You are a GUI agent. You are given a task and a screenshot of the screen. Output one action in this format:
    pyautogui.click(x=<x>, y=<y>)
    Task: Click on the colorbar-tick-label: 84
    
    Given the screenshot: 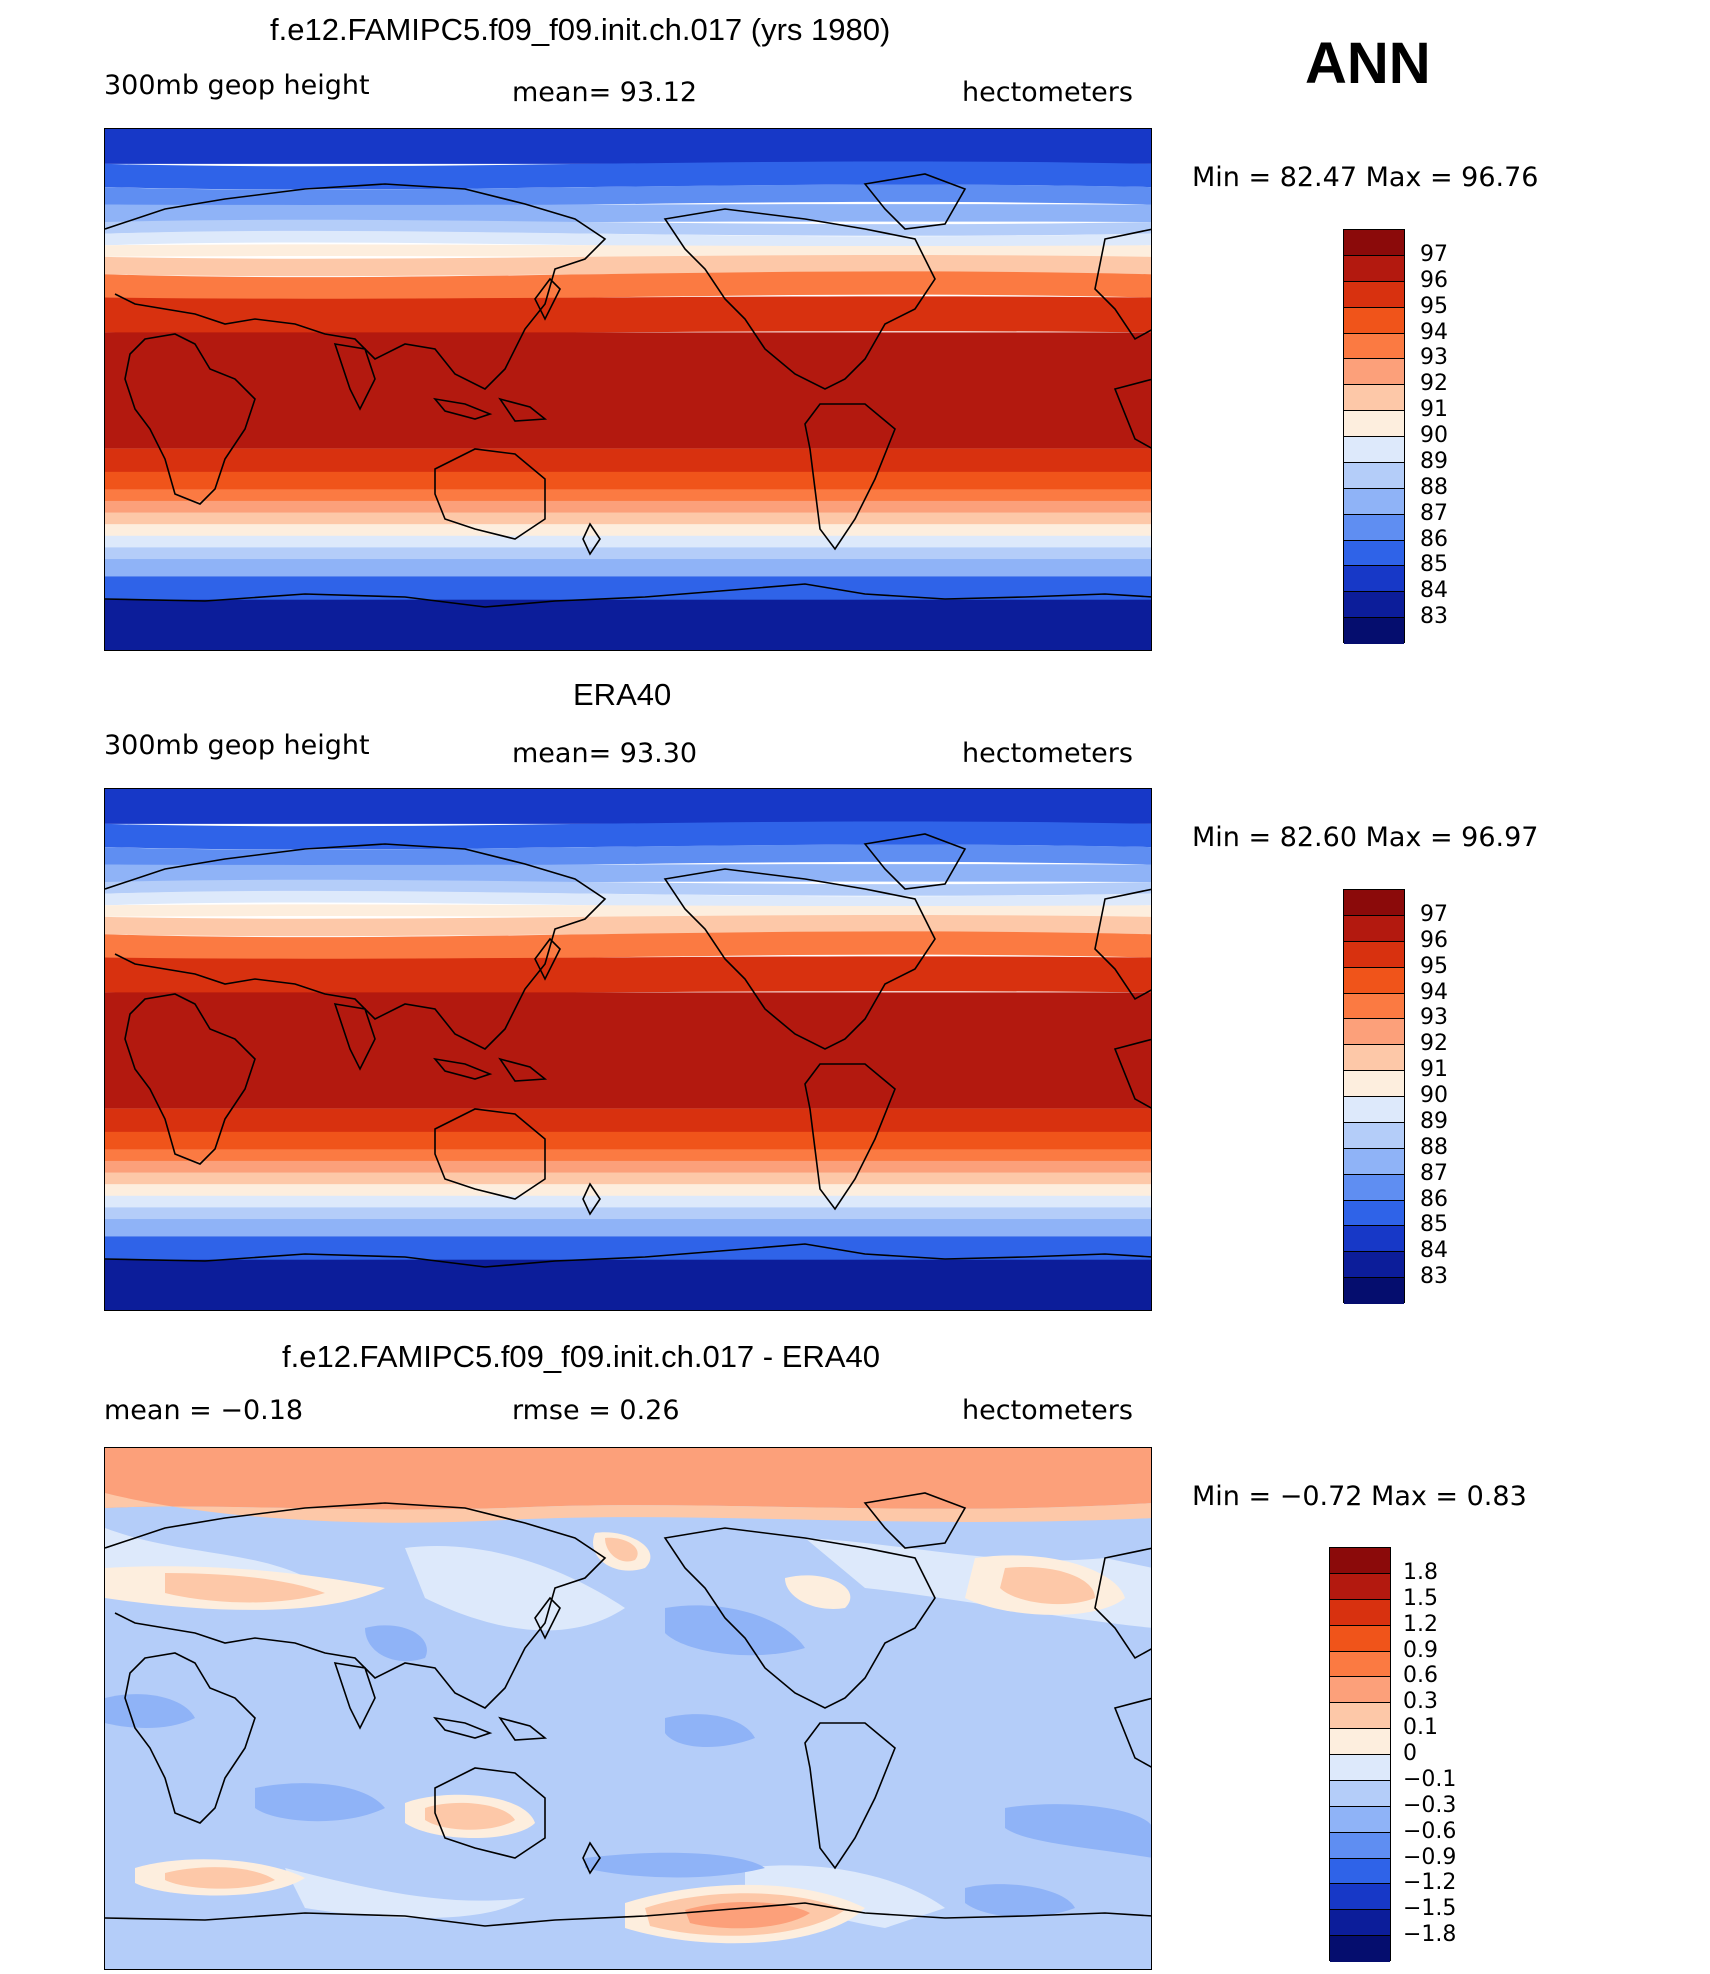 What is the action you would take?
    pyautogui.click(x=1434, y=591)
    